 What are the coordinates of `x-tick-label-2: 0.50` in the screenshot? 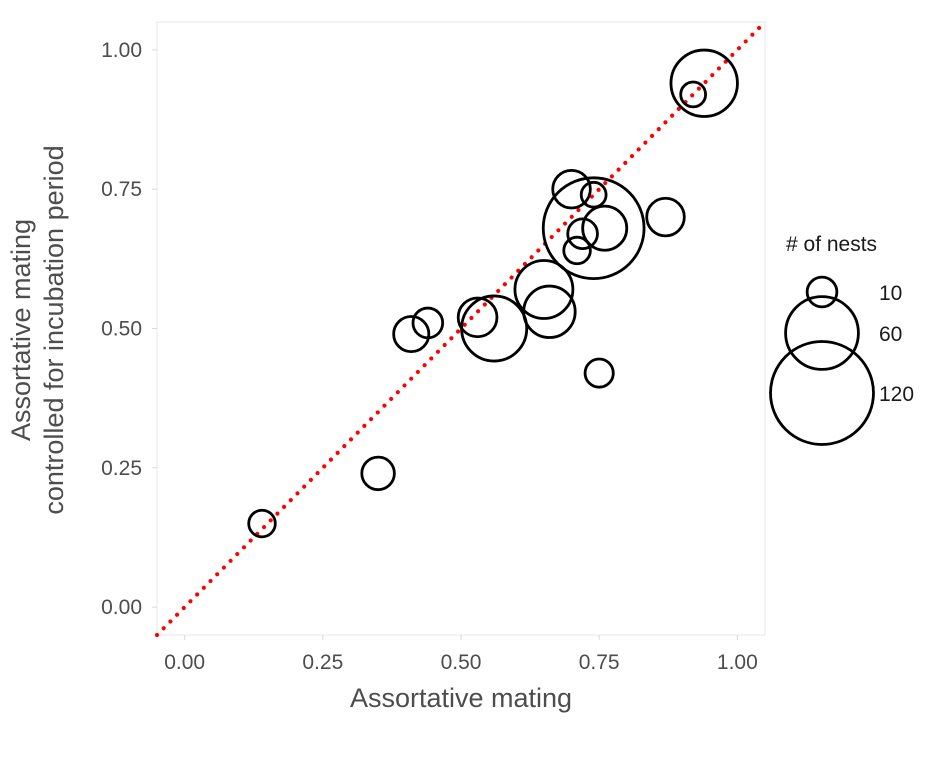 It's located at (461, 662).